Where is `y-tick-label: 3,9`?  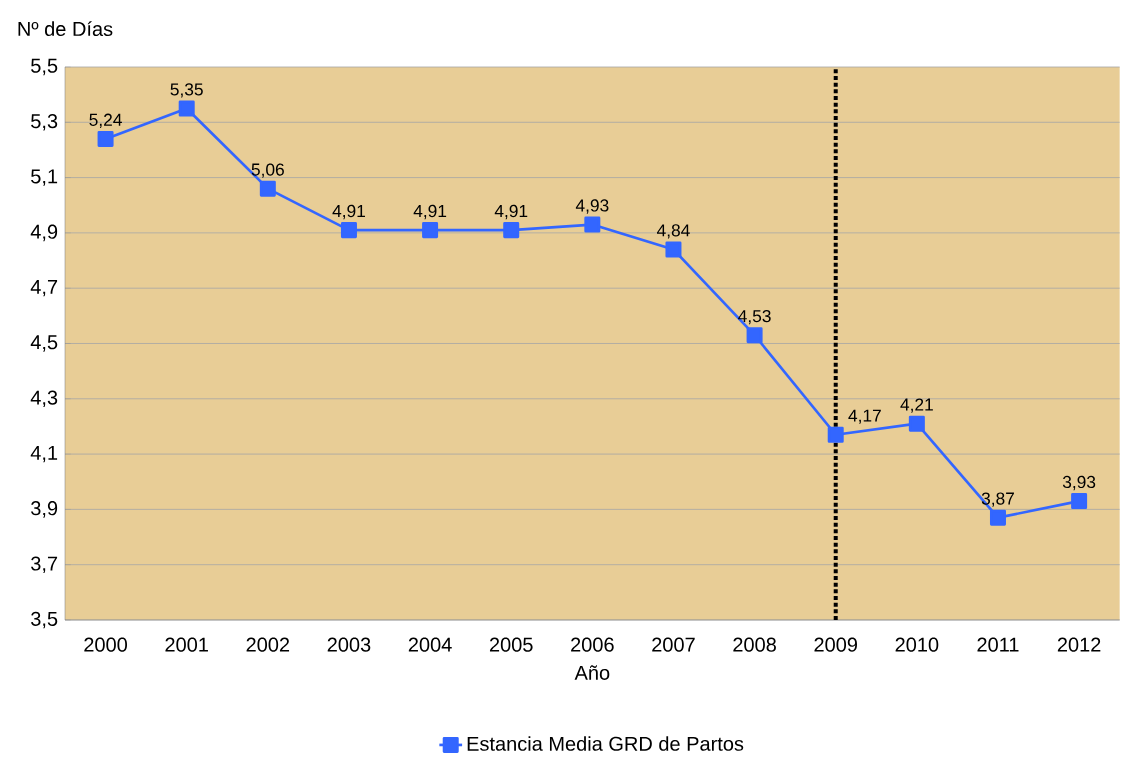
y-tick-label: 3,9 is located at coordinates (44, 509).